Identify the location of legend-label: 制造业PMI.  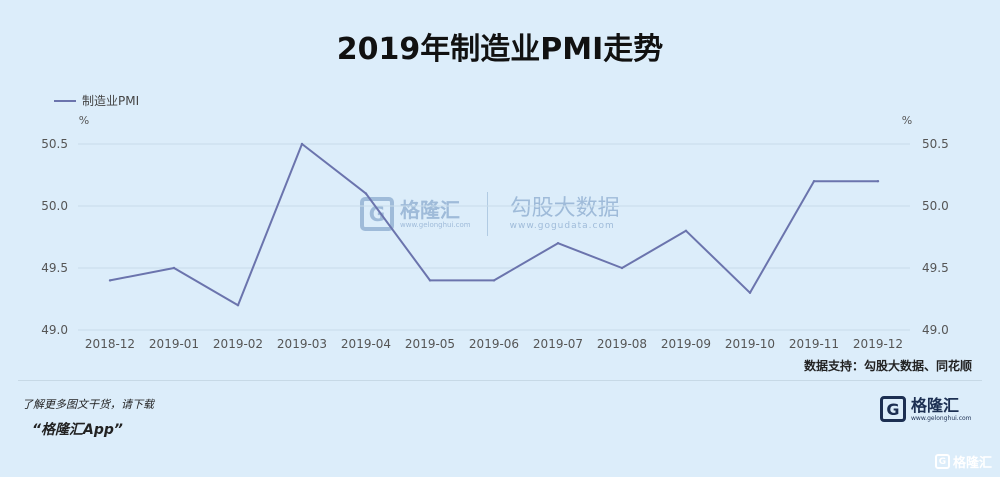
(111, 101).